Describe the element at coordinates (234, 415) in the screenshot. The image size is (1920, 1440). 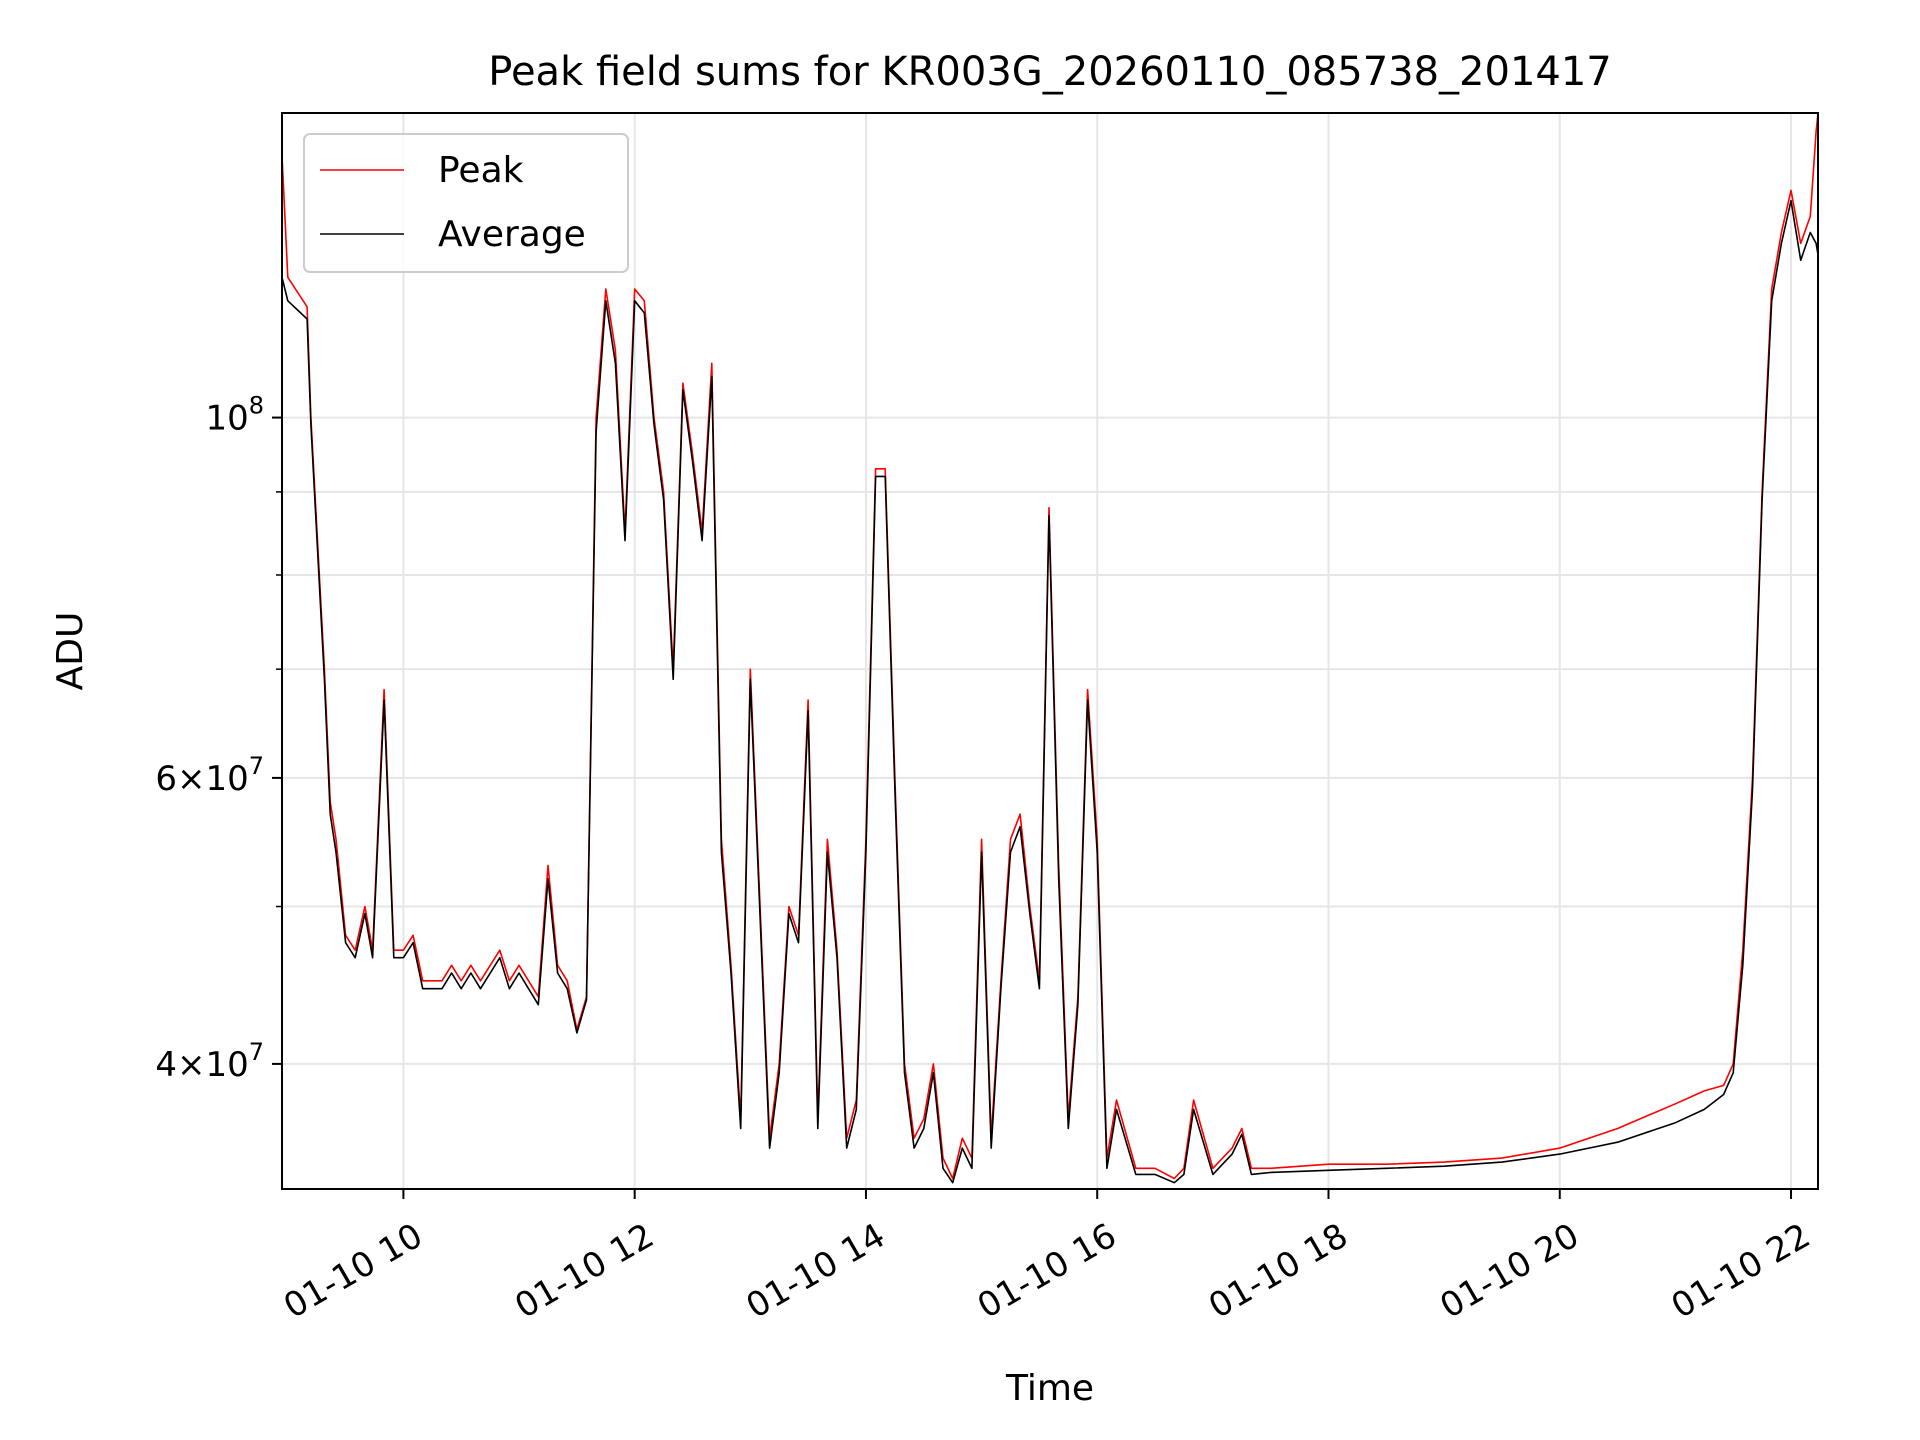
I see `y-tick-label: 108` at that location.